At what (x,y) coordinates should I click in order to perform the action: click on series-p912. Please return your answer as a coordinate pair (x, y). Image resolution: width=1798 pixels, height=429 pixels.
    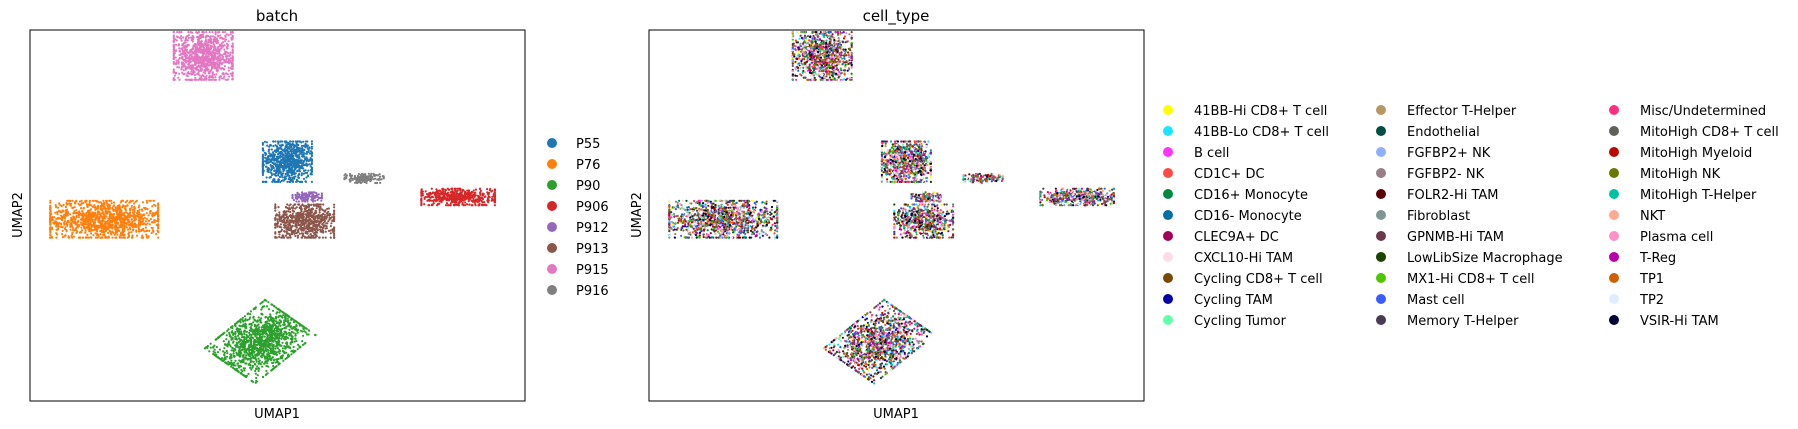
    Looking at the image, I should click on (307, 197).